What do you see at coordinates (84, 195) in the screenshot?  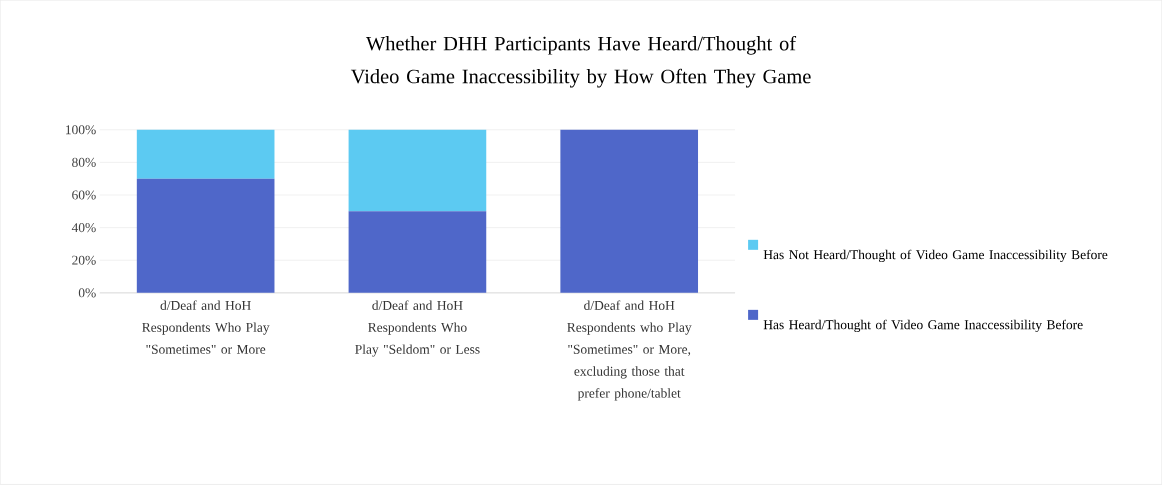 I see `y-tick-label: 60%` at bounding box center [84, 195].